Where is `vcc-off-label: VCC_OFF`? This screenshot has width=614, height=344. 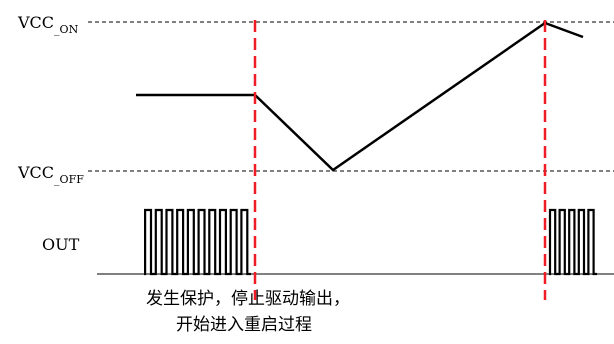
vcc-off-label: VCC_OFF is located at coordinates (50, 174).